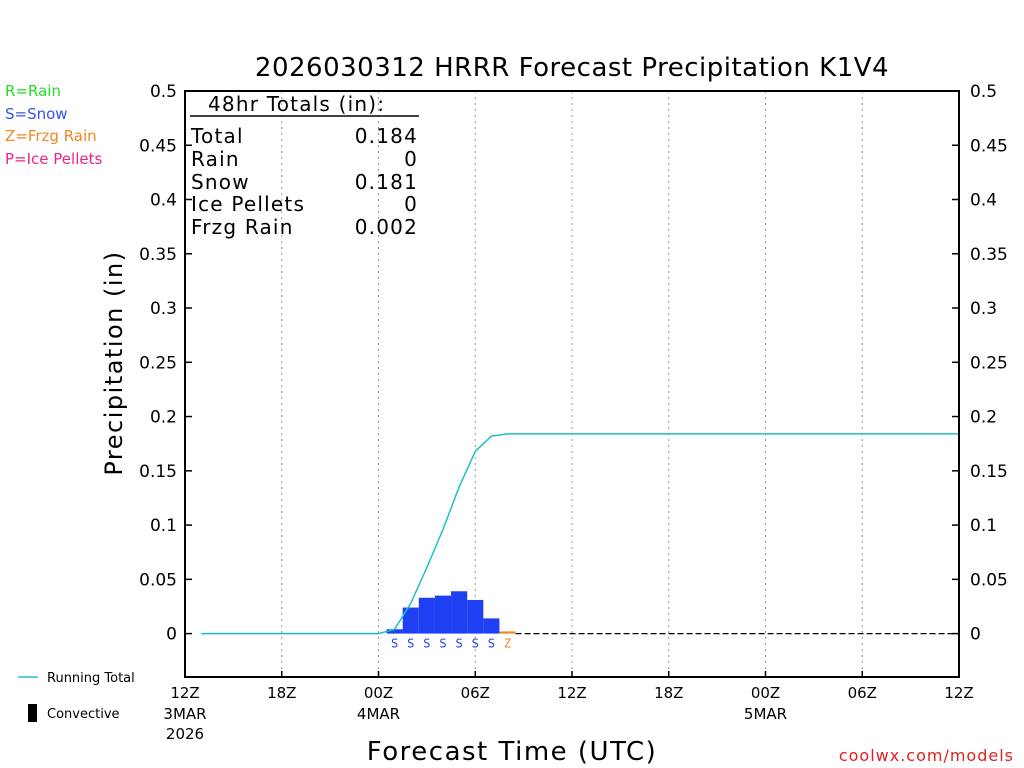 This screenshot has height=768, width=1024. Describe the element at coordinates (926, 755) in the screenshot. I see `credit-link: coolwx.com/models` at that location.